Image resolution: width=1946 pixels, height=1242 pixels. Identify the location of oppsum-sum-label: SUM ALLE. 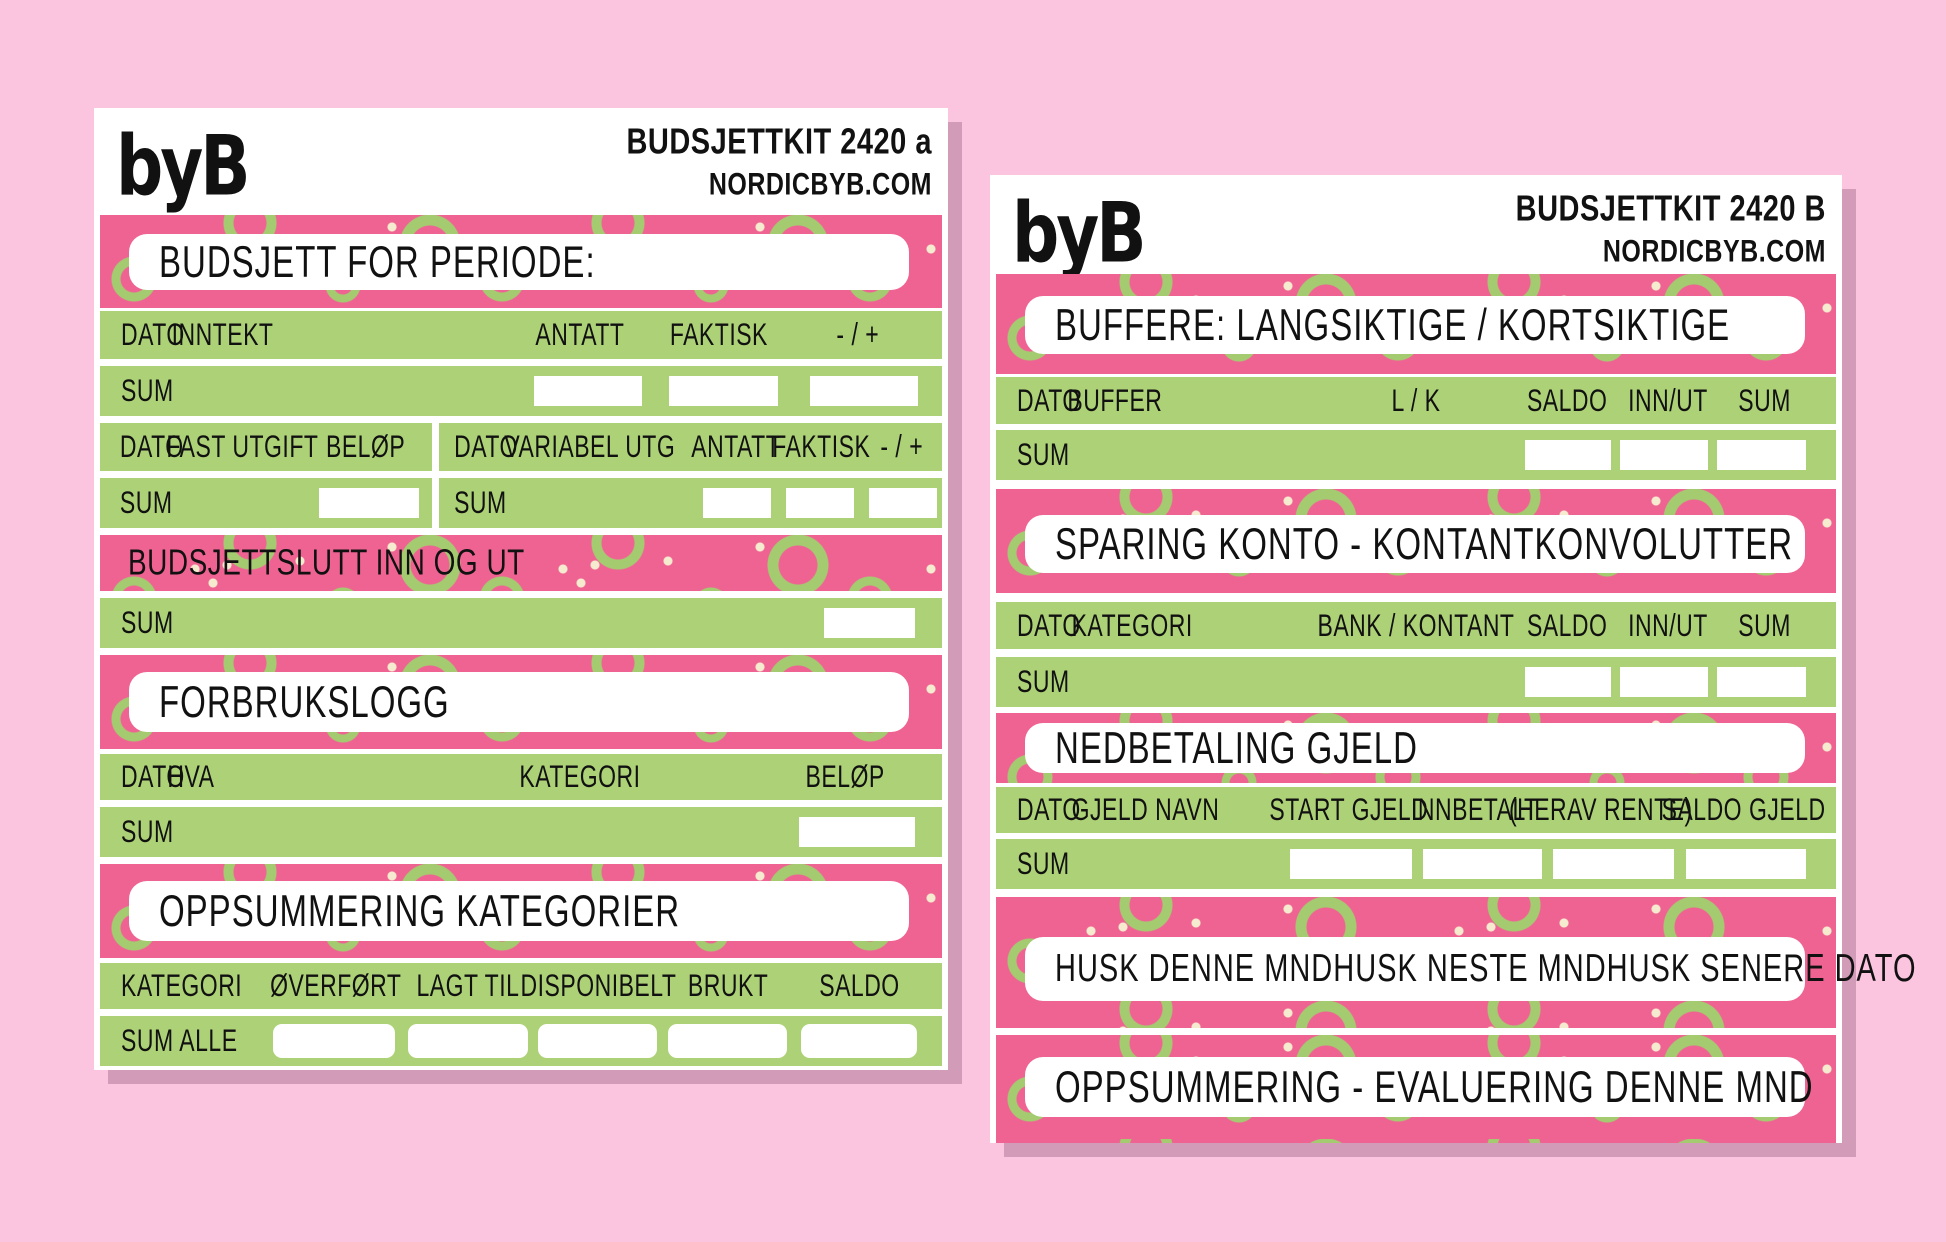
(179, 1040).